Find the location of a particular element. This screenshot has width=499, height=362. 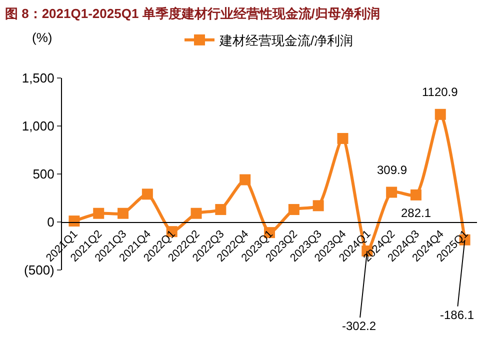

data-label: -302.2 is located at coordinates (359, 326).